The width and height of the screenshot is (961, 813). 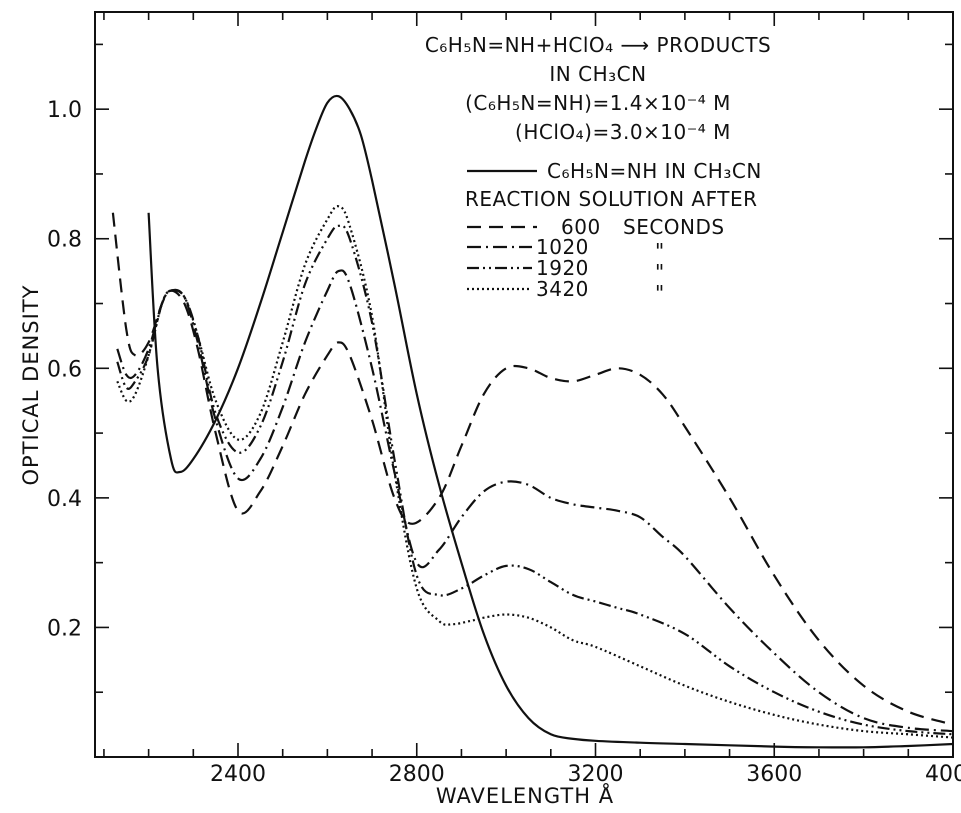 I want to click on annotation-line-4: (HClO₄)=3.0×10⁻⁴ M, so click(x=623, y=132).